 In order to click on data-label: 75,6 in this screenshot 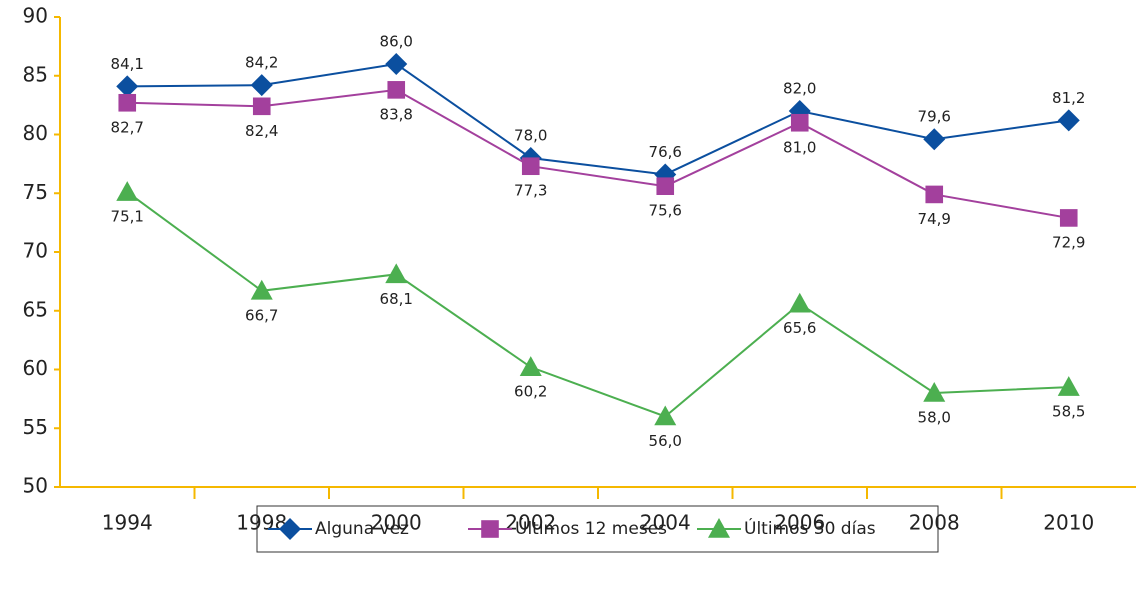, I will do `click(665, 211)`.